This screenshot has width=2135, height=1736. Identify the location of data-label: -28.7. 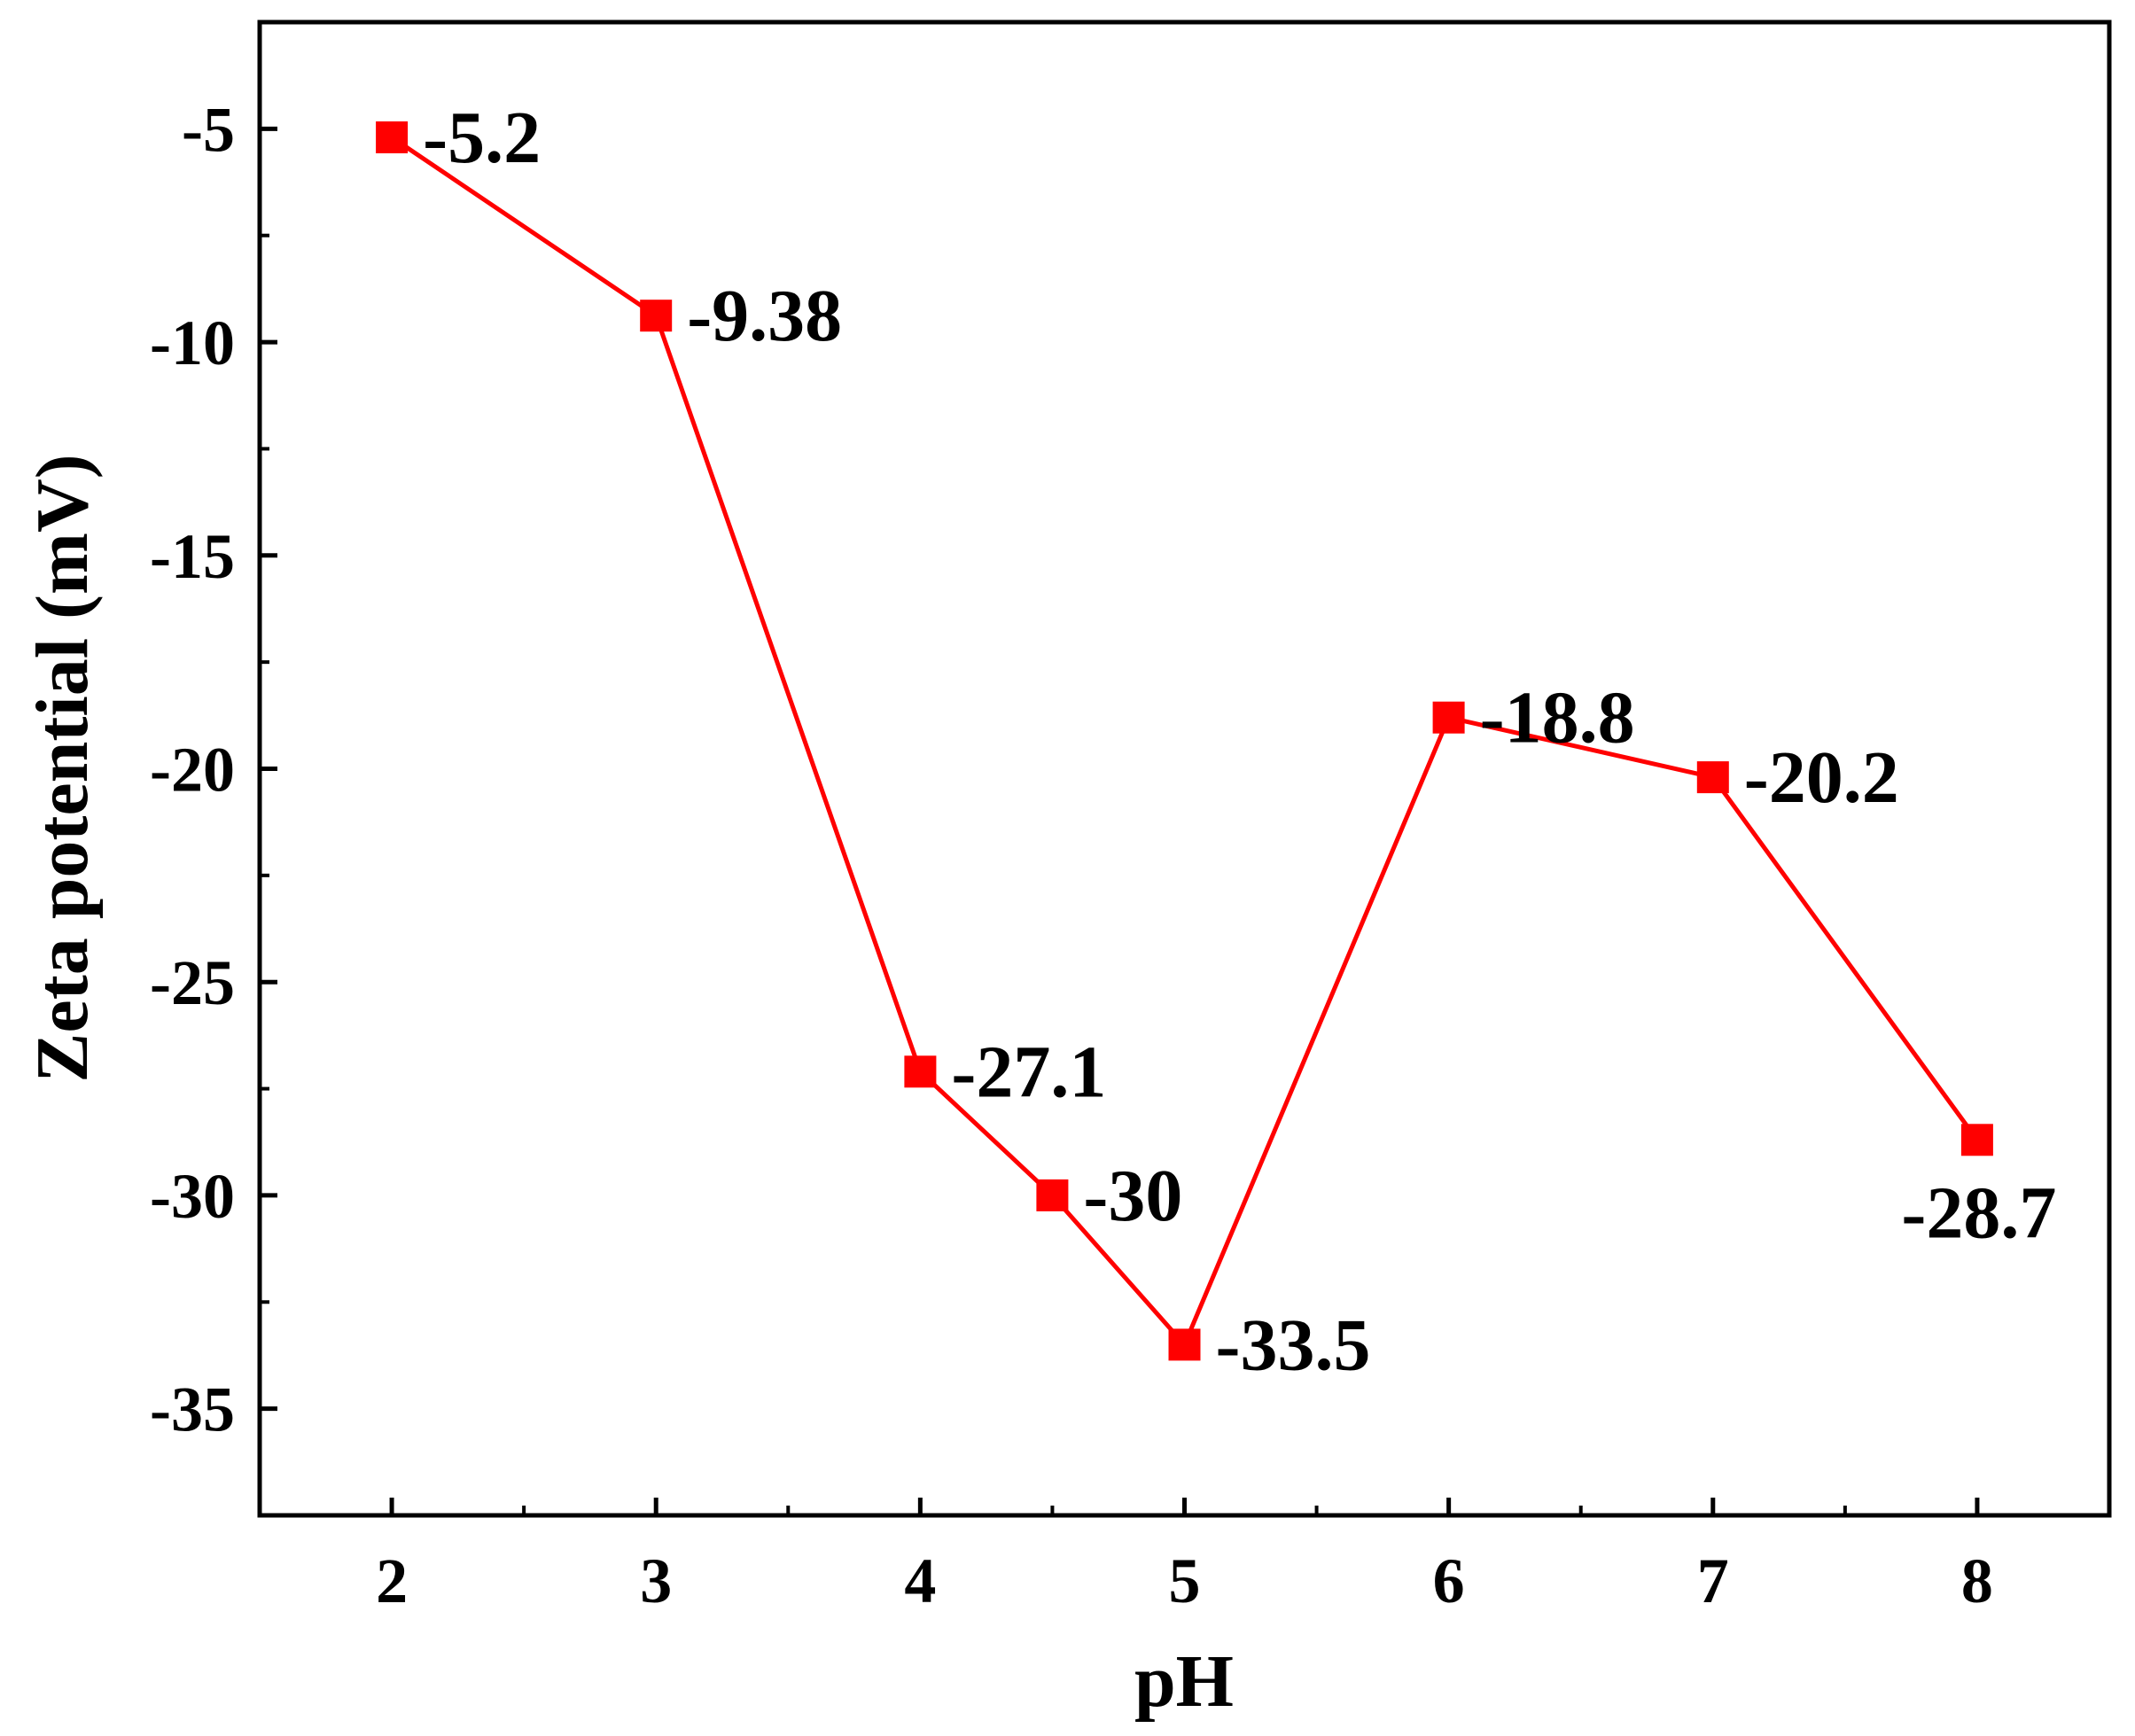
(1978, 1213).